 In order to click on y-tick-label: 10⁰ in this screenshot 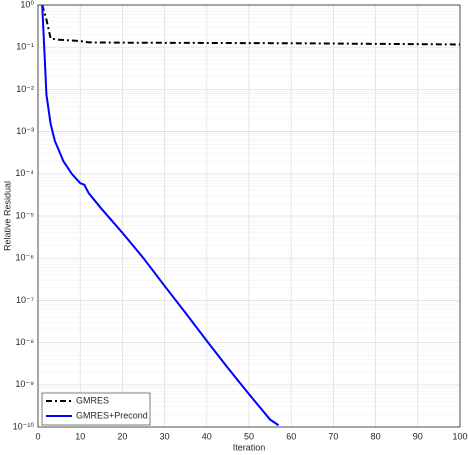, I will do `click(27, 4)`.